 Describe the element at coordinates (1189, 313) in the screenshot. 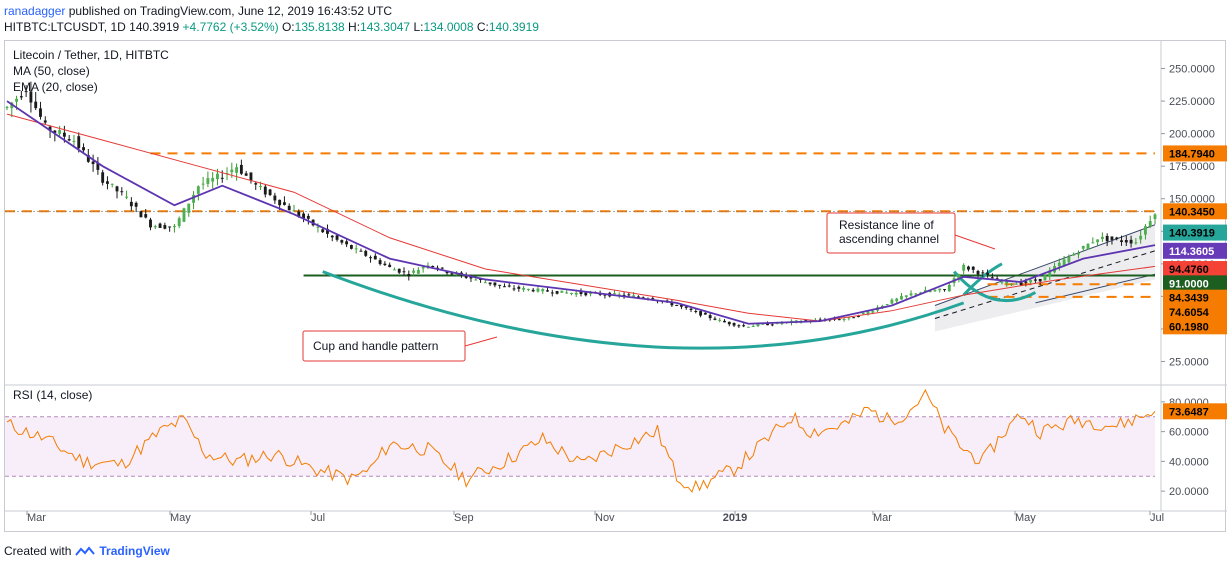

I see `price-tag-label: 74.6054` at that location.